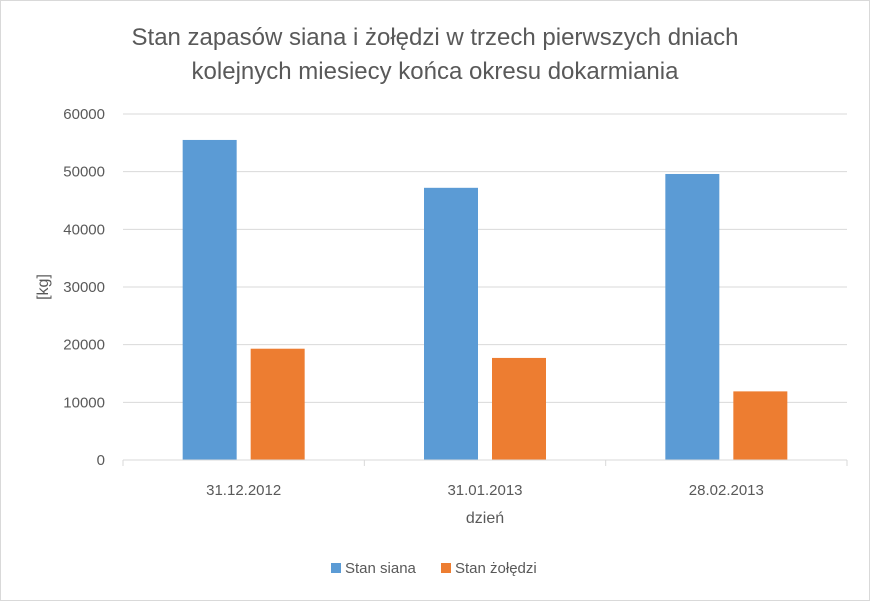 The height and width of the screenshot is (601, 870). Describe the element at coordinates (84, 172) in the screenshot. I see `y-tick-label: 50000` at that location.